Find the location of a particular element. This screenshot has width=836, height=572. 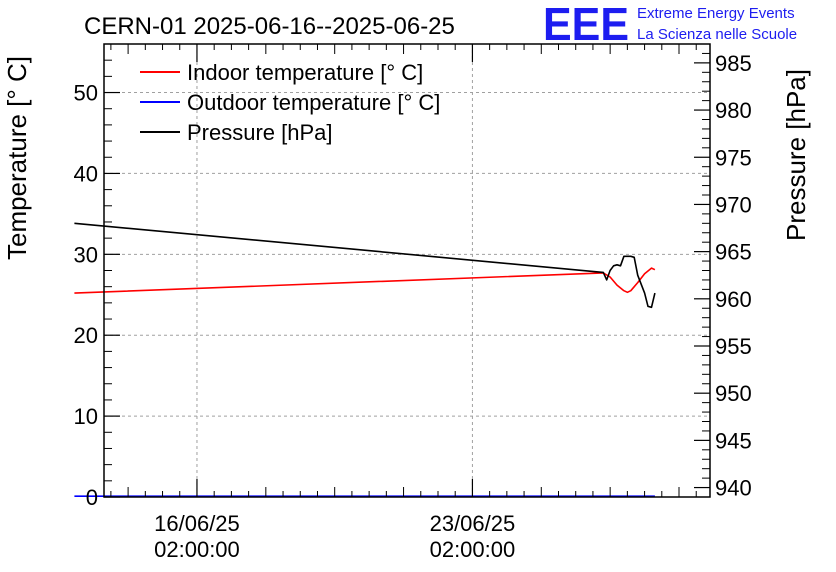

legend-label-2: Outdoor temperature [° C] is located at coordinates (313, 102).